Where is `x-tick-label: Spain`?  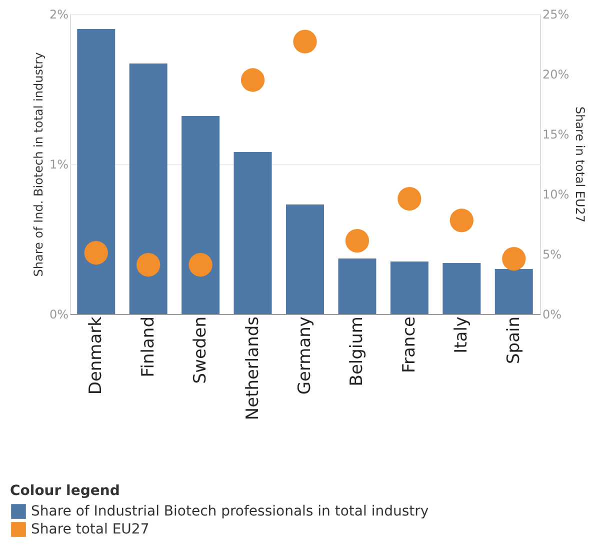
x-tick-label: Spain is located at coordinates (514, 340).